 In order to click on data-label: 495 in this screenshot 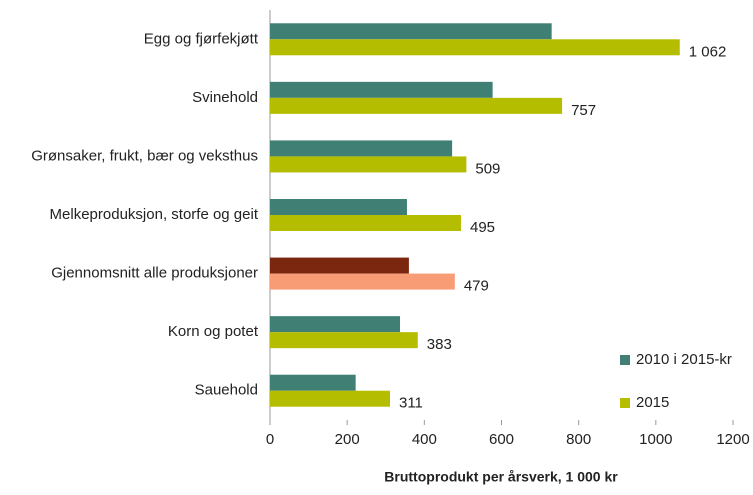, I will do `click(482, 227)`.